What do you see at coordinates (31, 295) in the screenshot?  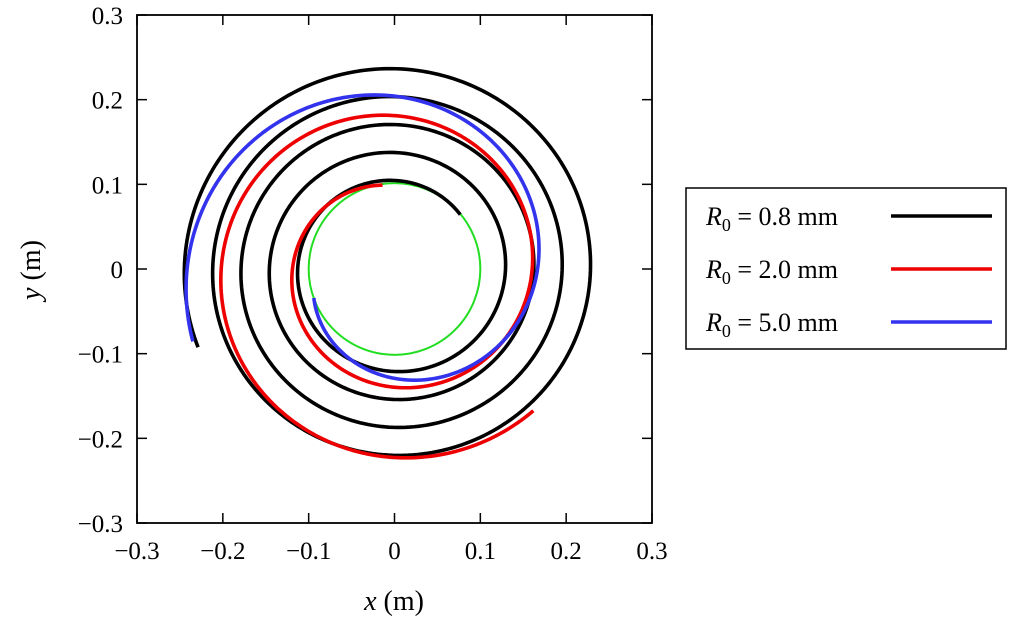 I see `y-axis-var: y` at bounding box center [31, 295].